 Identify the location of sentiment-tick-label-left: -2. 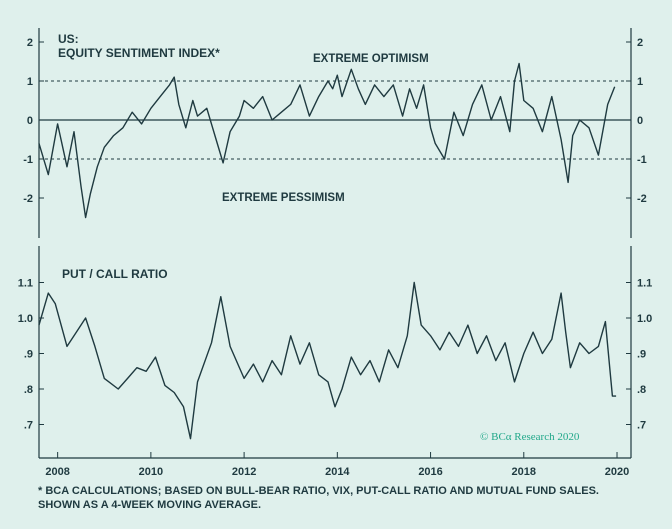
(28, 199).